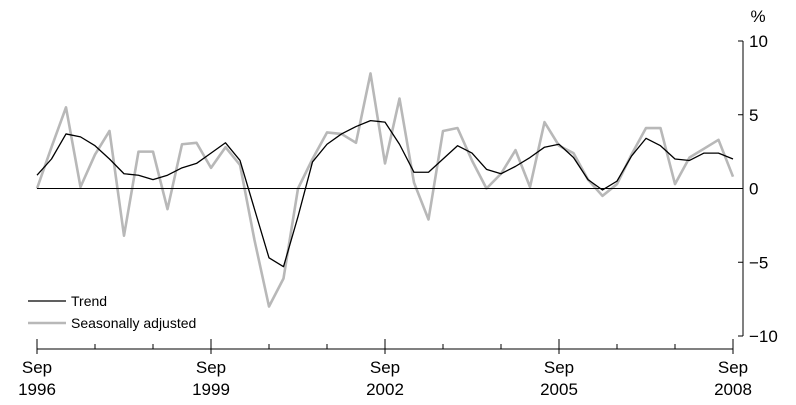  Describe the element at coordinates (37, 389) in the screenshot. I see `x-tick-label-year: 1996` at that location.